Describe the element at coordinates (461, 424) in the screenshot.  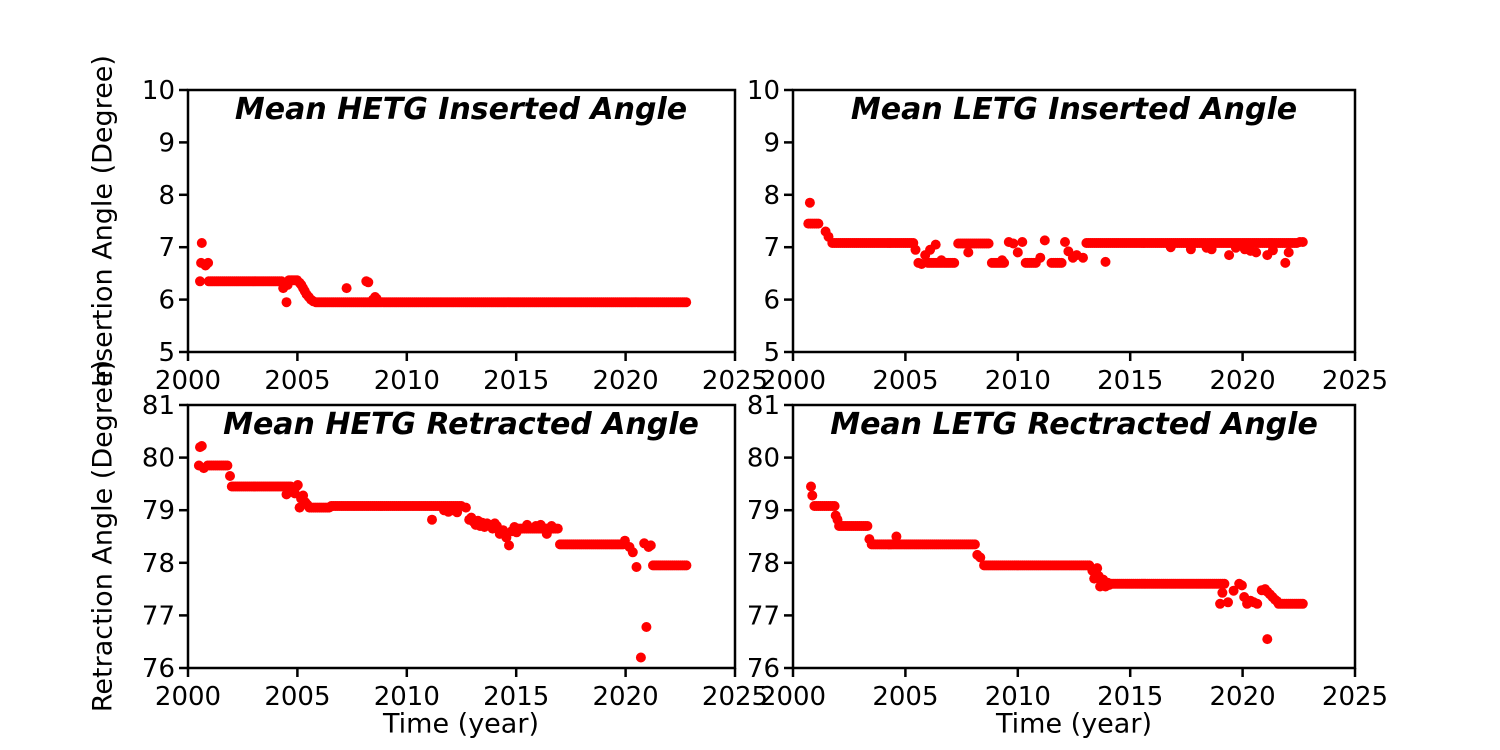
I see `title-hetg-retracted: Mean HETG Retracted Angle` at that location.